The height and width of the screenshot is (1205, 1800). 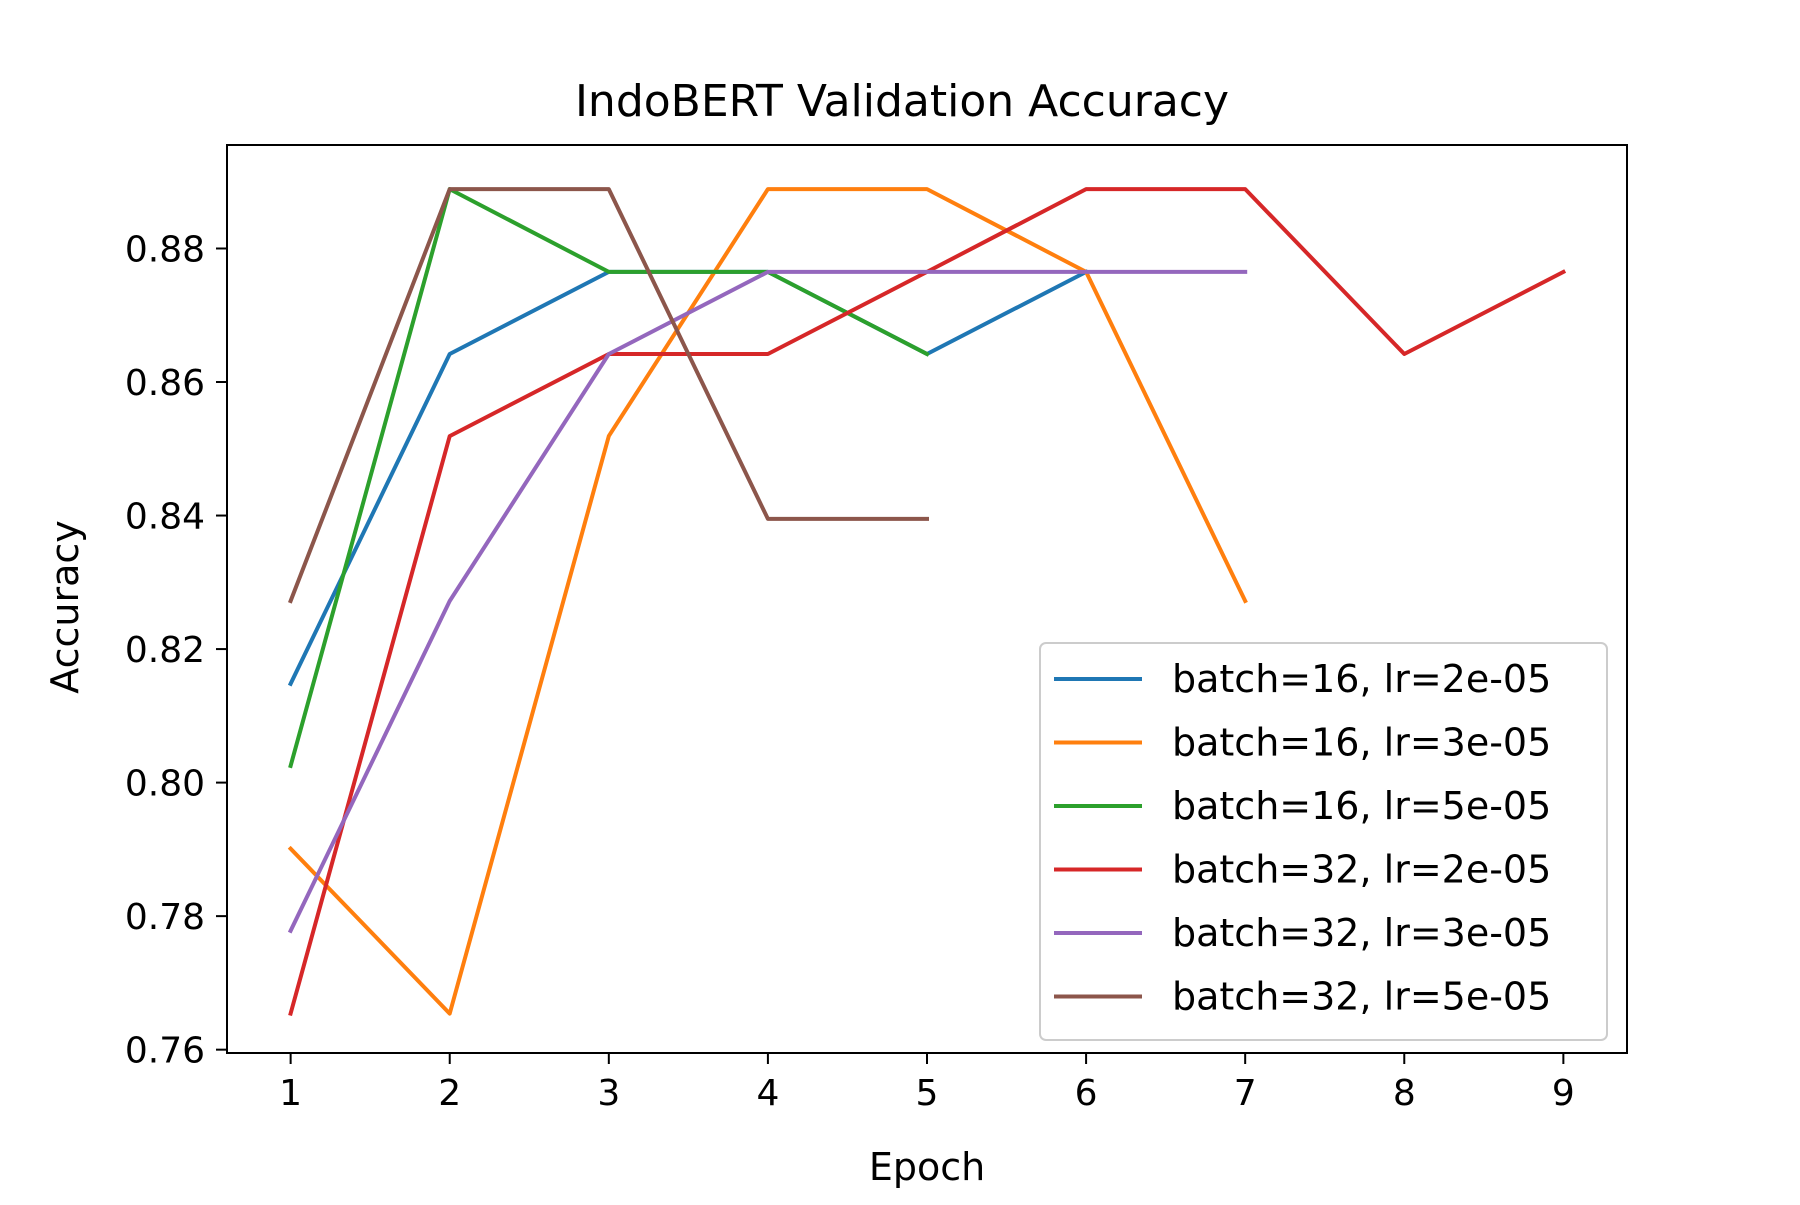 I want to click on legend-label: batch=32, lr=3e-05, so click(x=1361, y=933).